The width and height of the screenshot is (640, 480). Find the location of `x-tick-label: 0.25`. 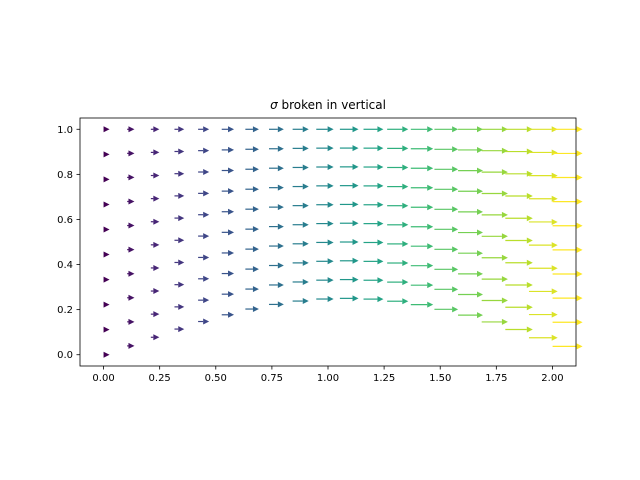

x-tick-label: 0.25 is located at coordinates (160, 378).